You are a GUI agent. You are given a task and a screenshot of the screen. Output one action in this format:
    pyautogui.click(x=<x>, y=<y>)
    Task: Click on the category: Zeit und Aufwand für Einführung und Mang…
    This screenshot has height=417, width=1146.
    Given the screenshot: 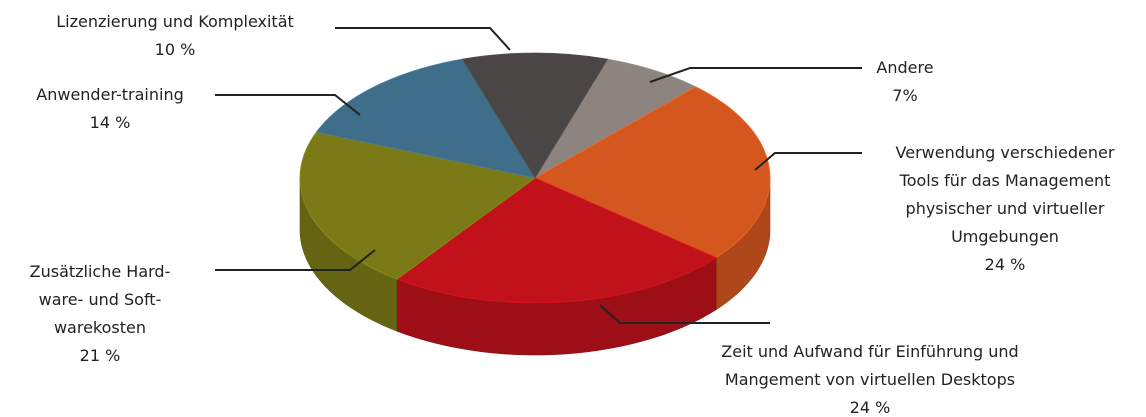 What is the action you would take?
    pyautogui.click(x=870, y=365)
    